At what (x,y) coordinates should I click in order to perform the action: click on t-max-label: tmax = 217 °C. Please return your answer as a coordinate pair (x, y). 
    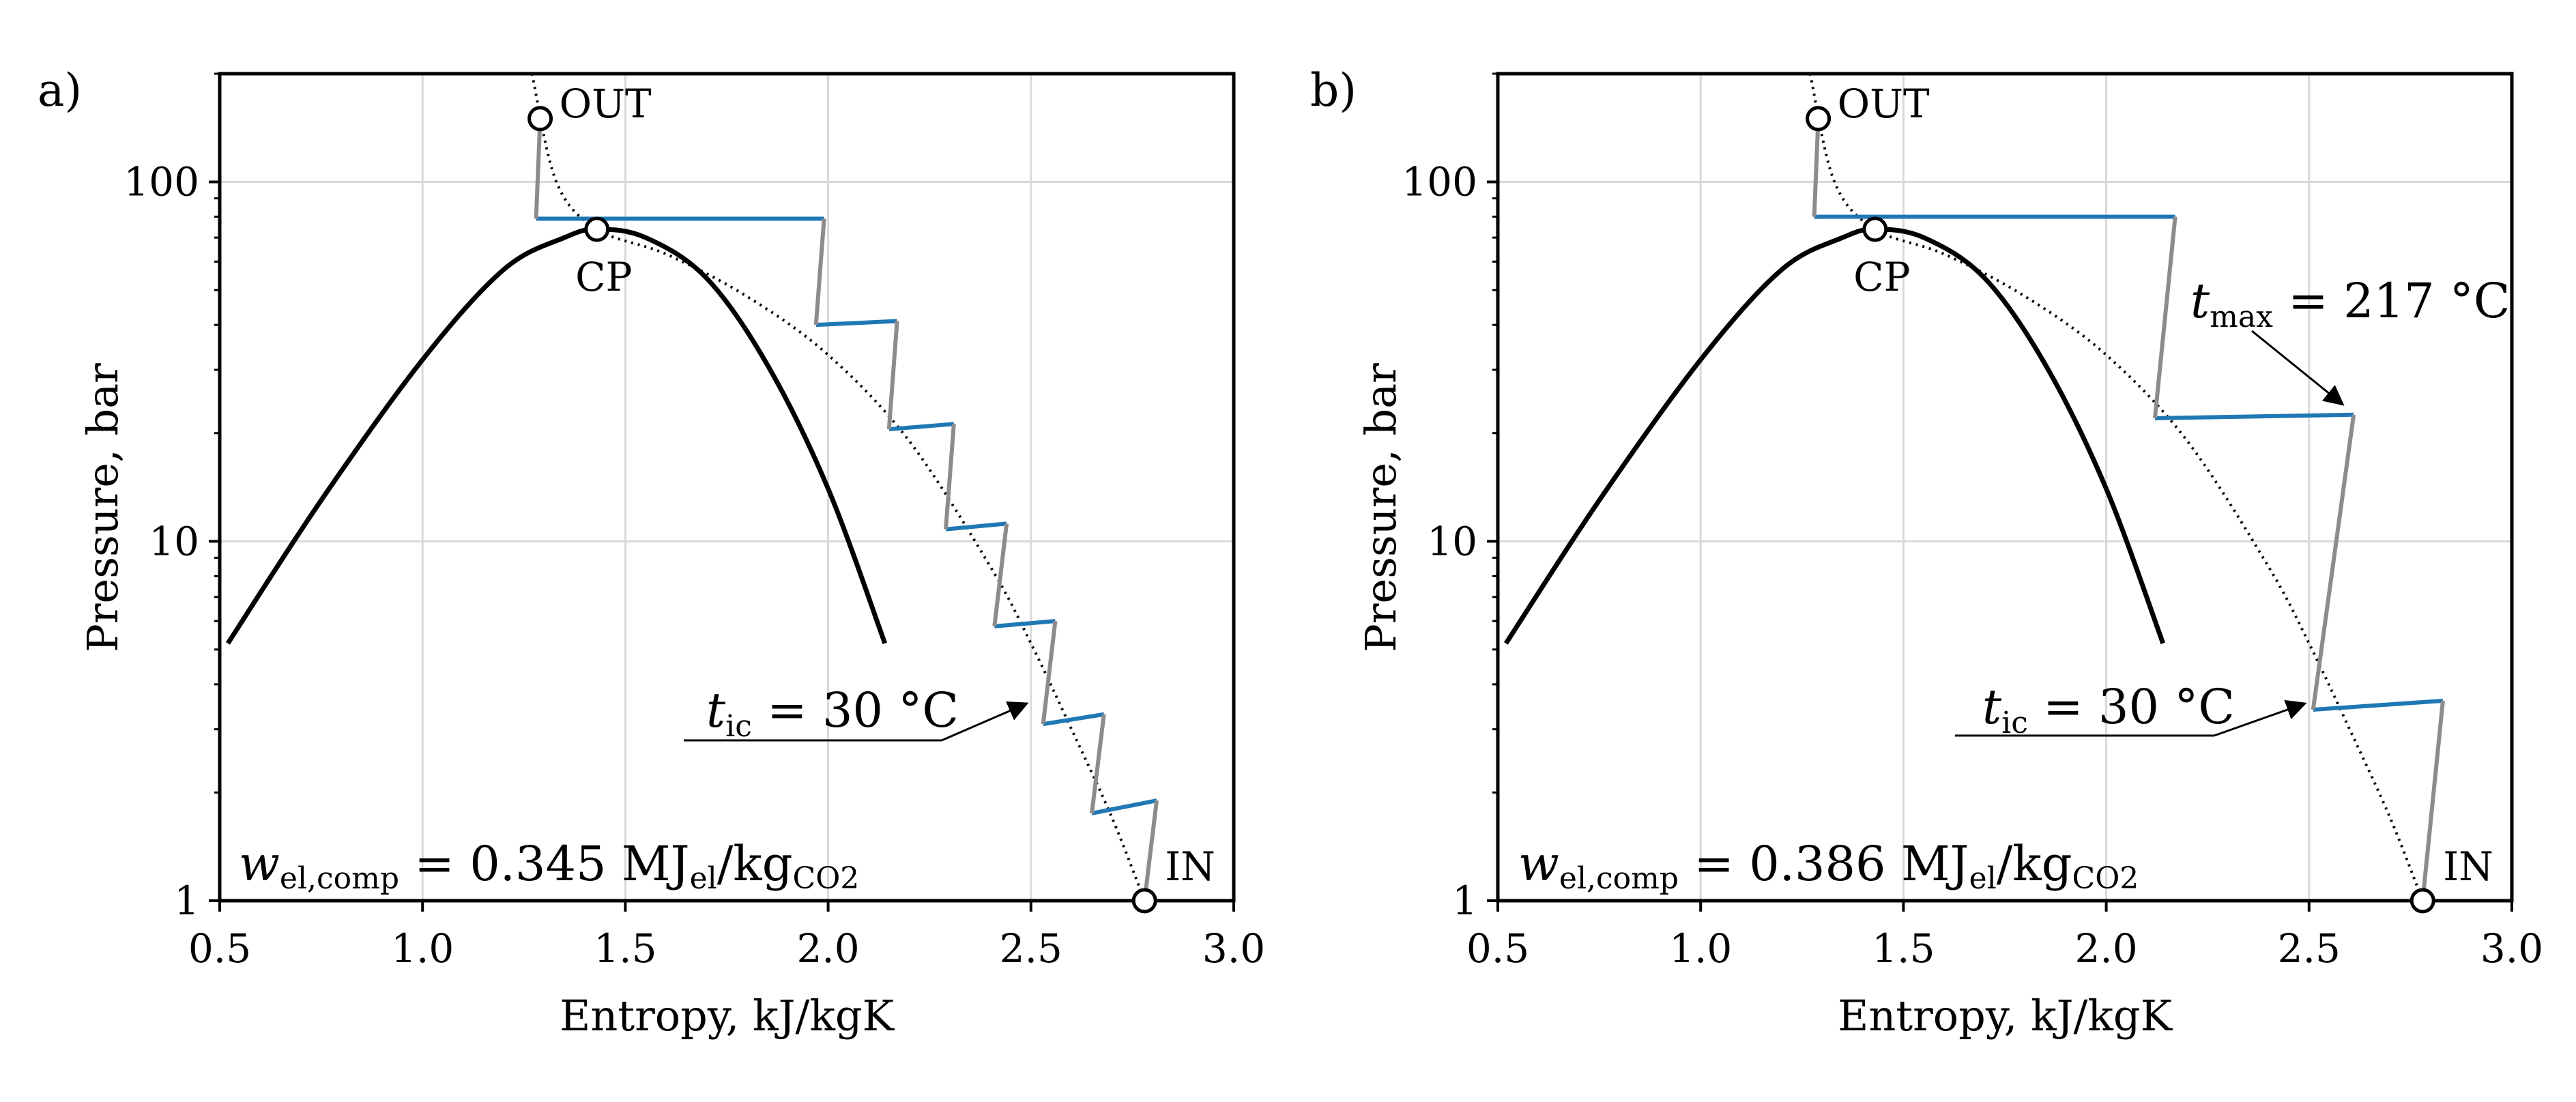
    Looking at the image, I should click on (2350, 303).